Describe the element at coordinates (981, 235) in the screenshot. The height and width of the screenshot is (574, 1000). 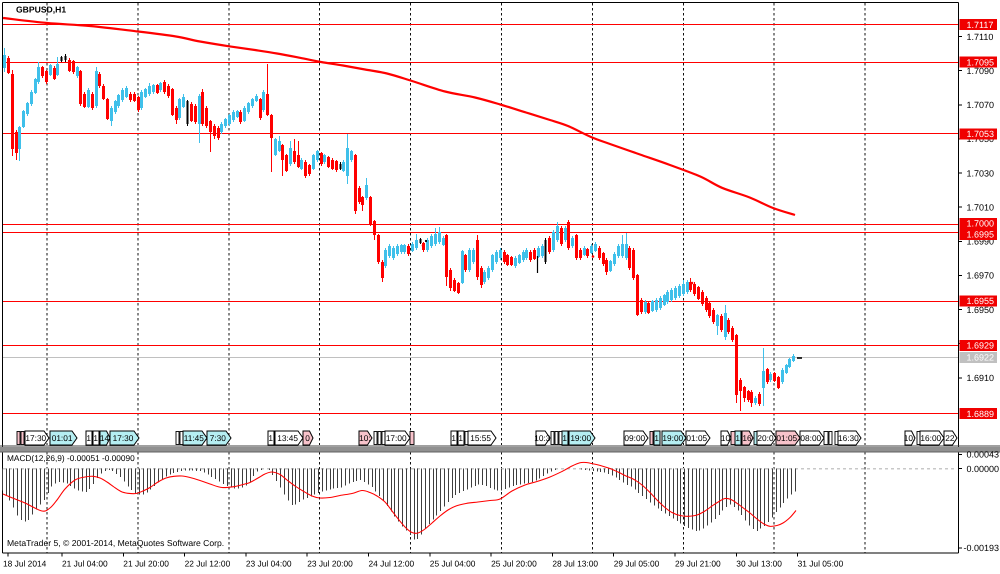
I see `svg-text: 1.6995` at that location.